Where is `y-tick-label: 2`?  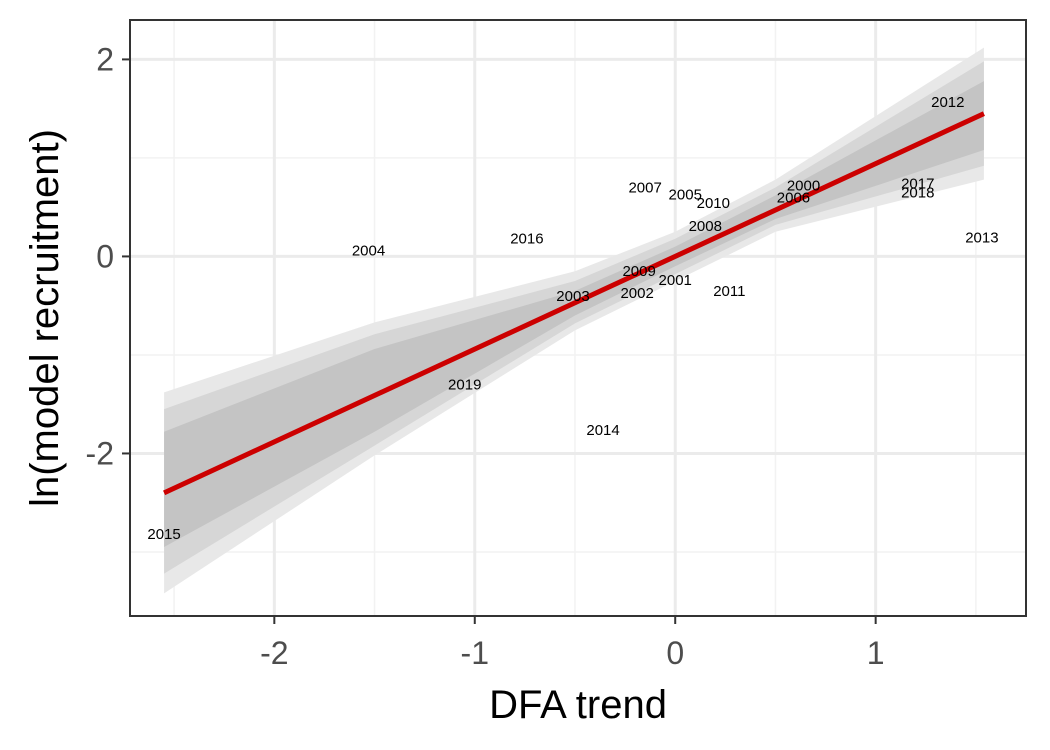
y-tick-label: 2 is located at coordinates (105, 59).